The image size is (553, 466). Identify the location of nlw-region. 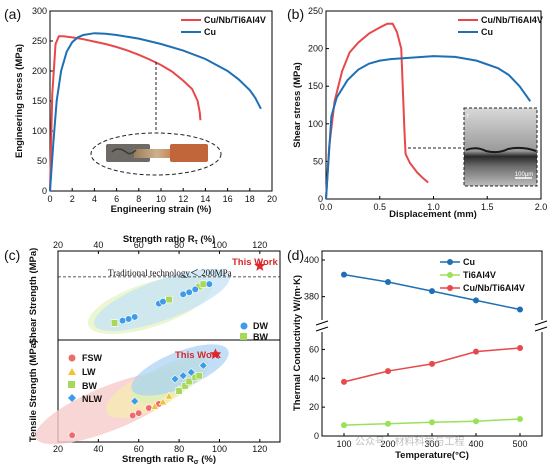
(180, 370).